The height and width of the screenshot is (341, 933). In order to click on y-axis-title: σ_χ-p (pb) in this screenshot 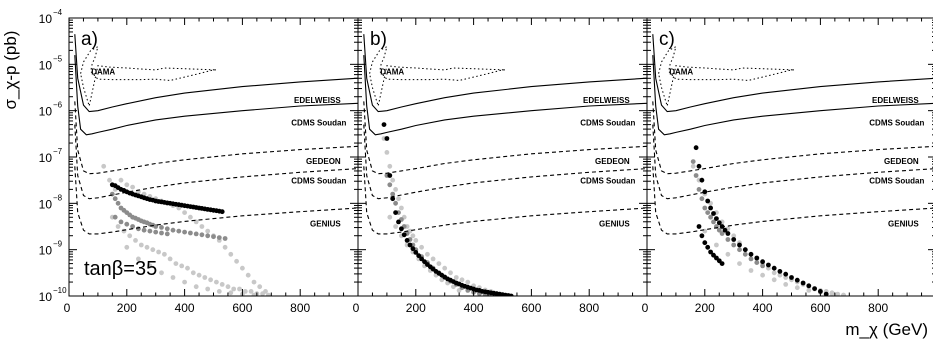, I will do `click(10, 70)`.